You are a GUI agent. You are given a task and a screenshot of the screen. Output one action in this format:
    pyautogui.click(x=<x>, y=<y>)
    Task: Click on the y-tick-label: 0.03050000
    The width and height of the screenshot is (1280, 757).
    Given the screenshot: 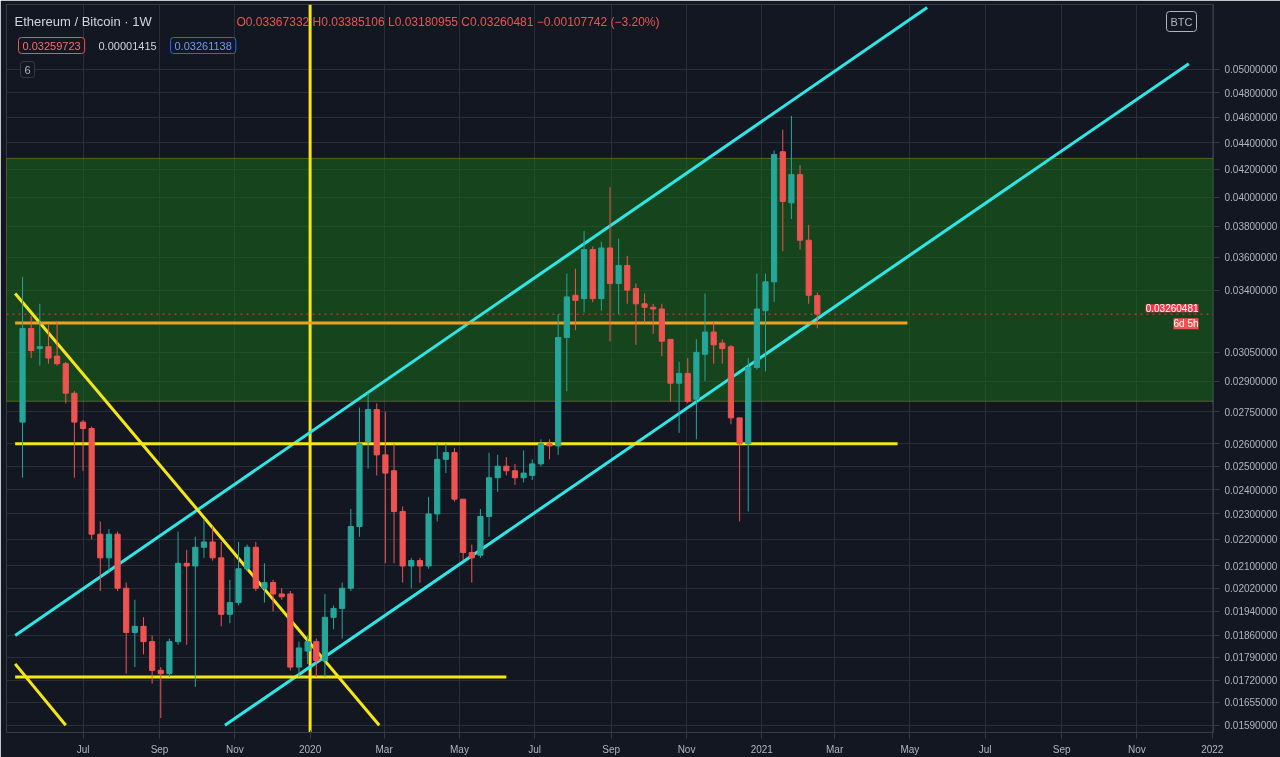 What is the action you would take?
    pyautogui.click(x=1251, y=353)
    